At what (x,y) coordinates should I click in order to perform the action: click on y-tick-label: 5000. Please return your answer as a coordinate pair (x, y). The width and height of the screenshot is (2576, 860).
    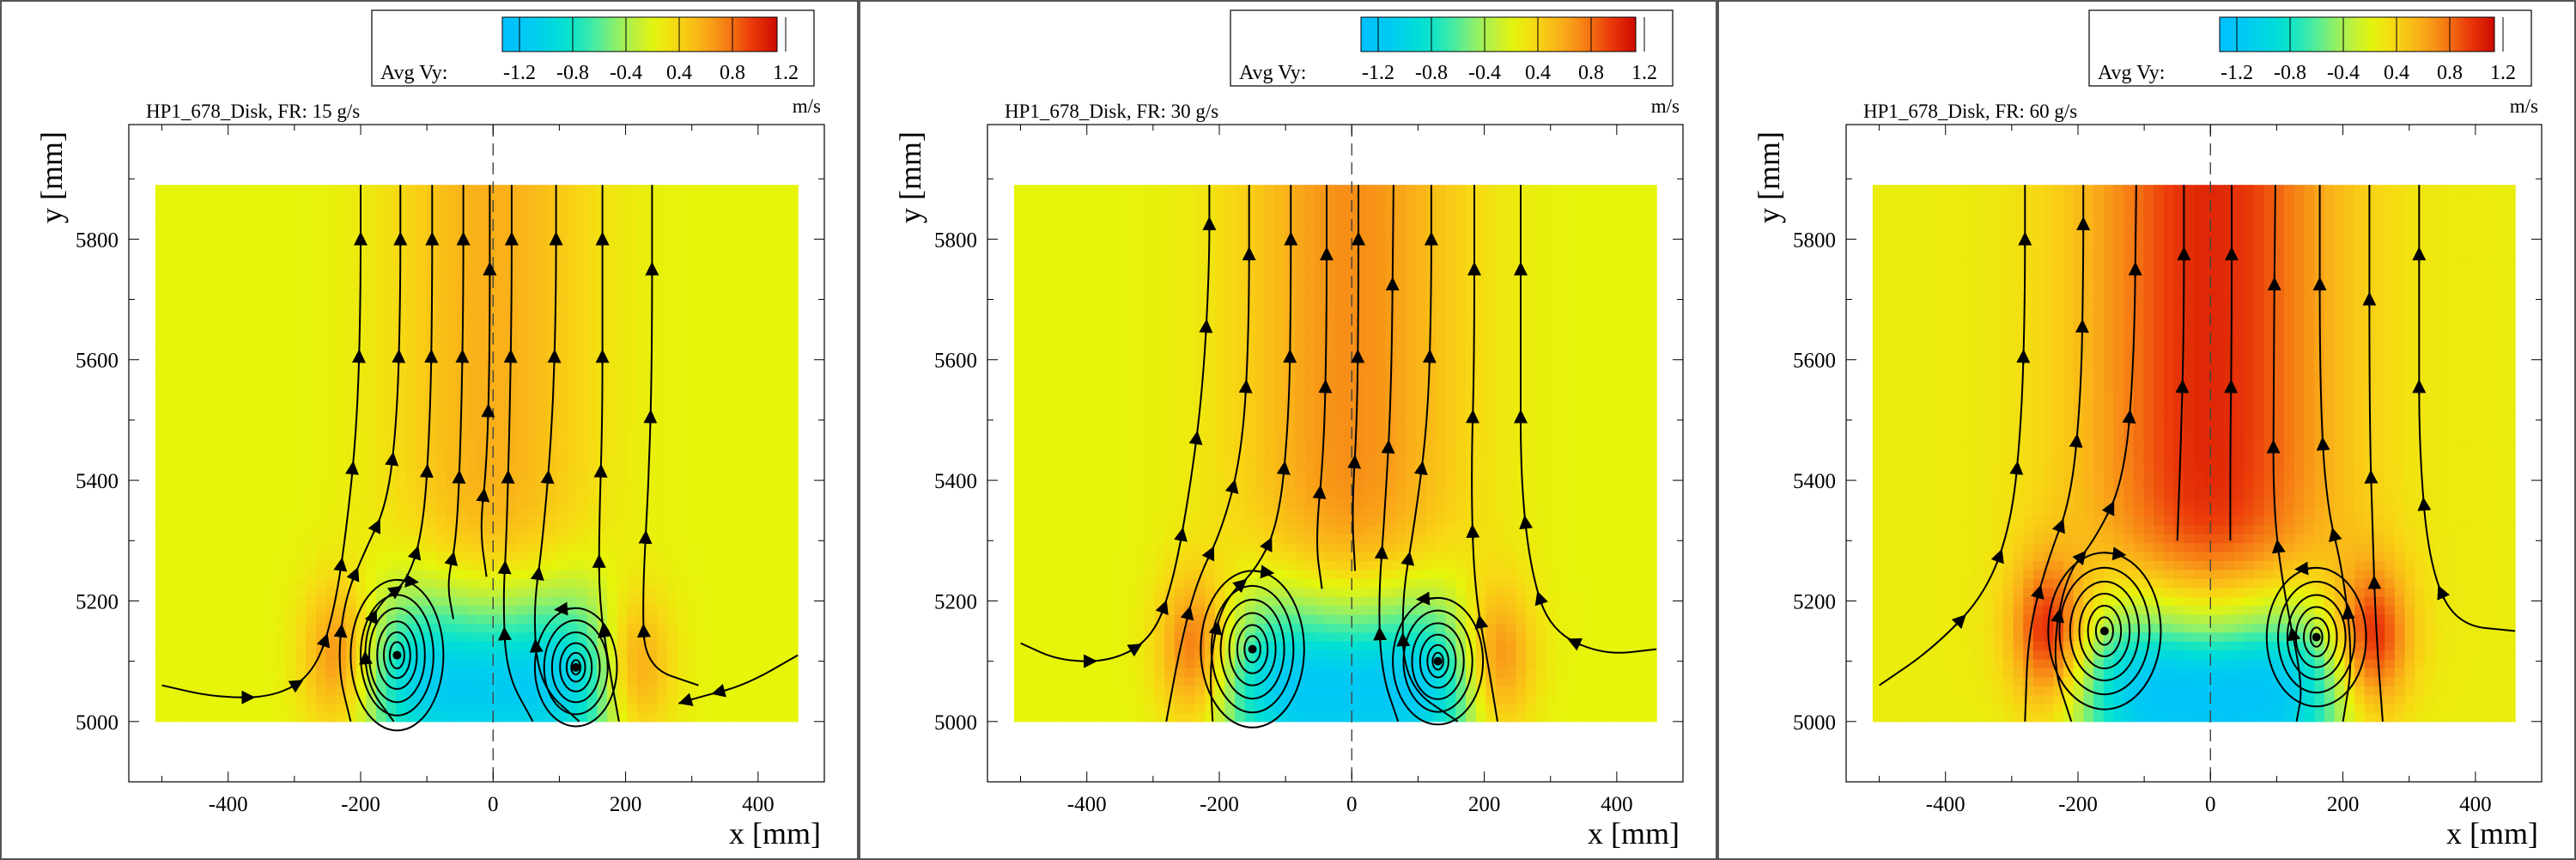
    Looking at the image, I should click on (97, 723).